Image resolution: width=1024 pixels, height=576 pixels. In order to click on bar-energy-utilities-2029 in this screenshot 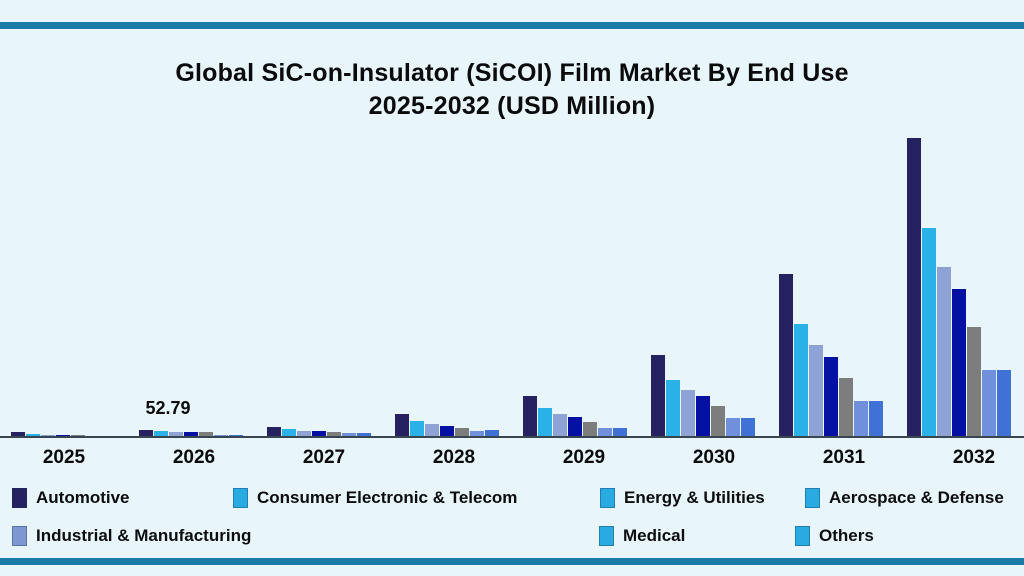, I will do `click(560, 425)`.